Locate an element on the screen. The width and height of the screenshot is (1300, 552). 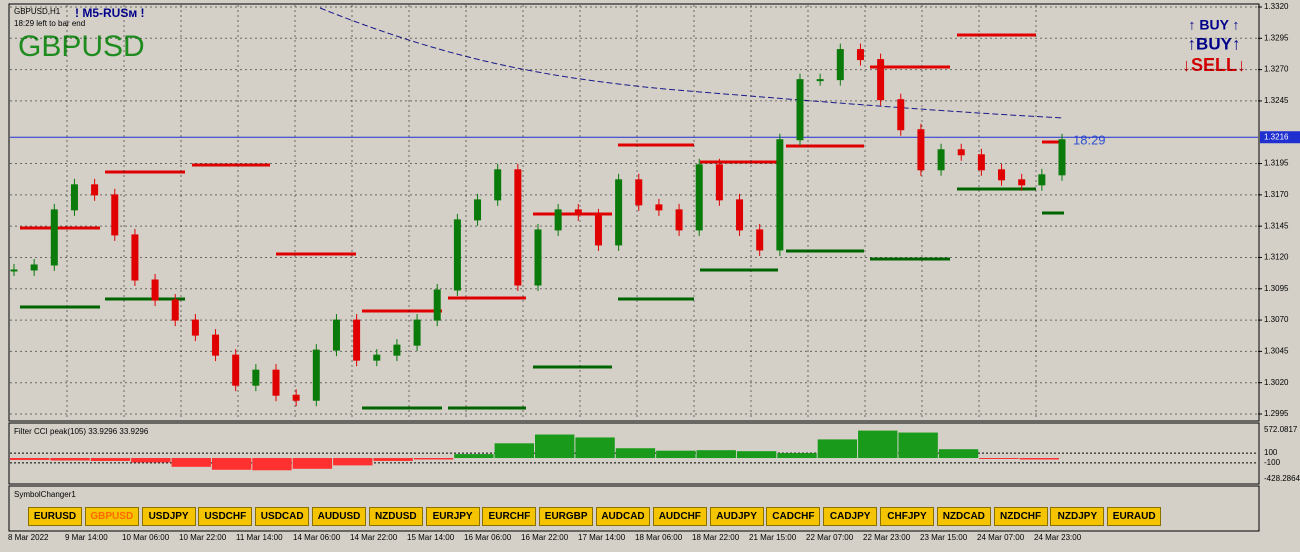
symbol-button: NZDCHF is located at coordinates (1020, 516).